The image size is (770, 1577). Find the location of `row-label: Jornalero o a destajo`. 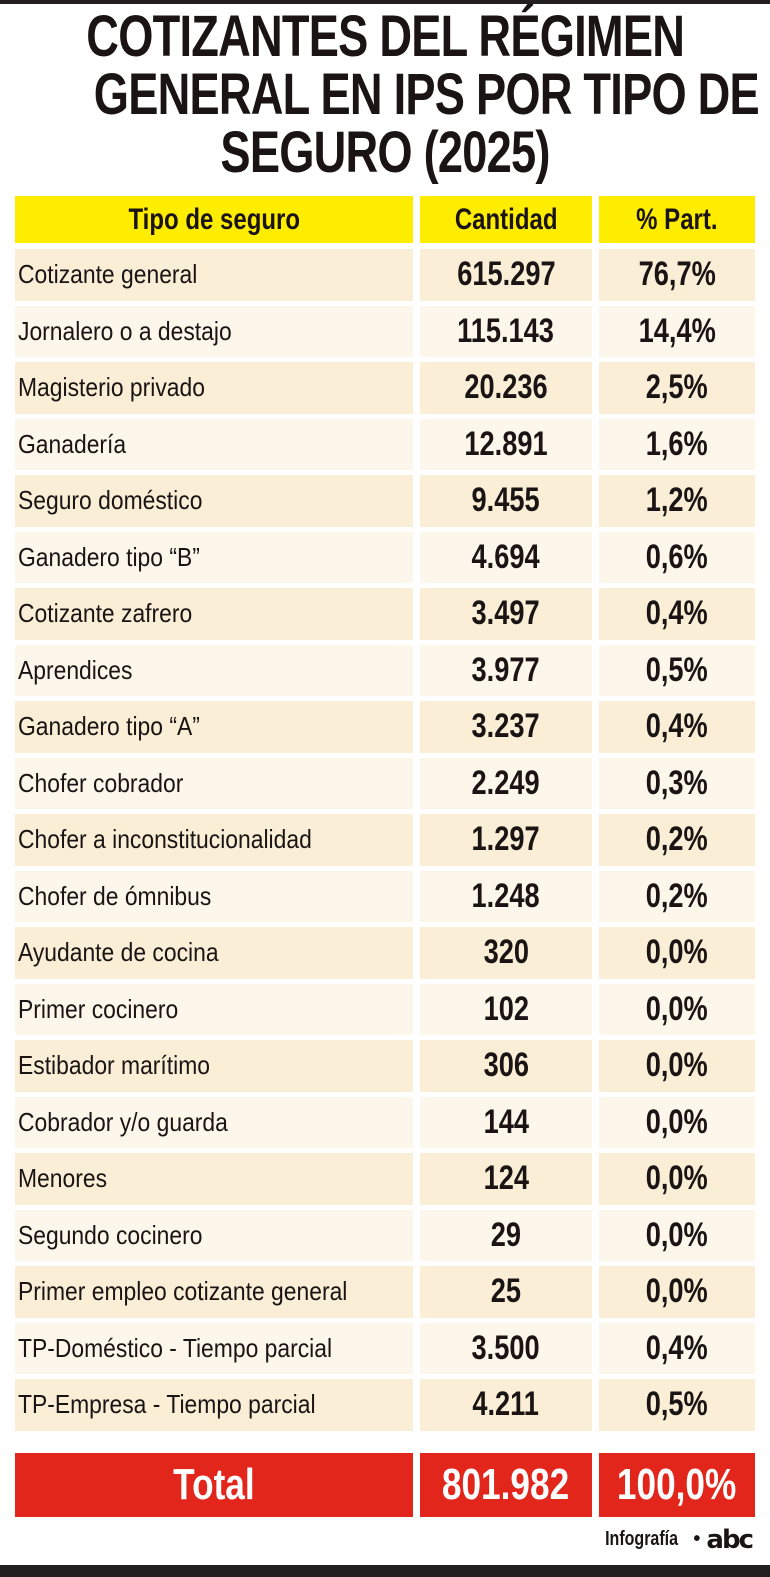

row-label: Jornalero o a destajo is located at coordinates (214, 331).